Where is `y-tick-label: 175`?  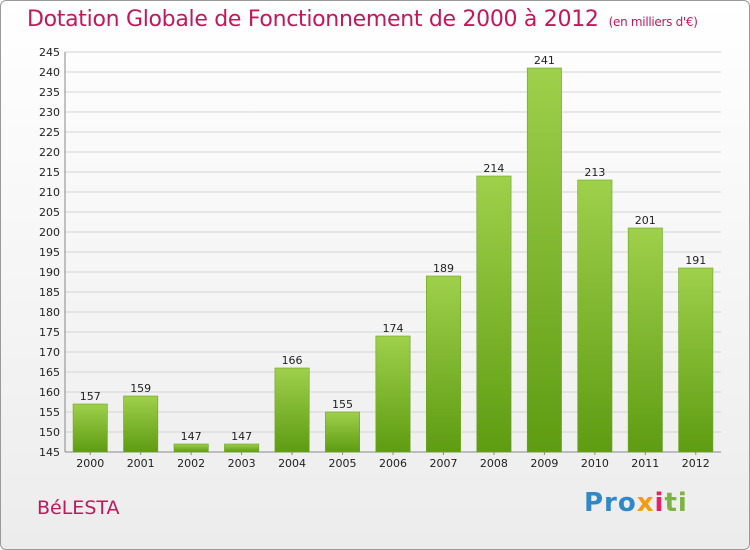 y-tick-label: 175 is located at coordinates (49, 332).